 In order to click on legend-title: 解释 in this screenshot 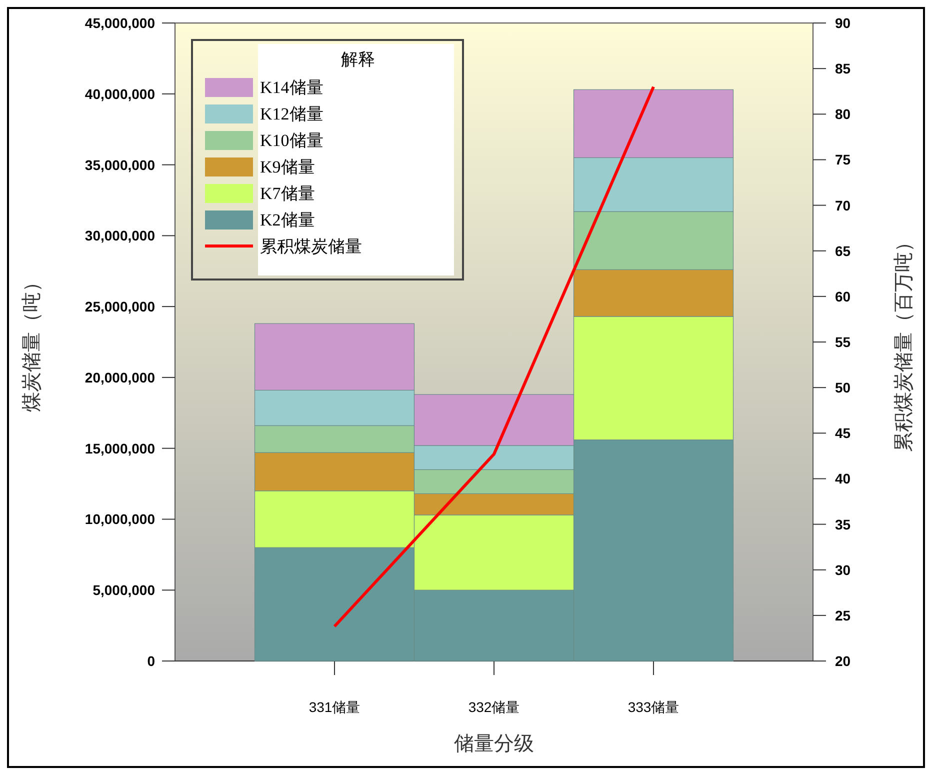, I will do `click(358, 59)`.